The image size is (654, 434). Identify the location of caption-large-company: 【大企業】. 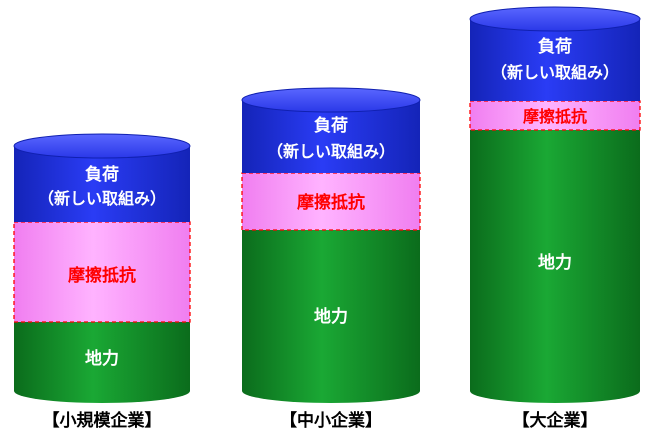
(555, 420).